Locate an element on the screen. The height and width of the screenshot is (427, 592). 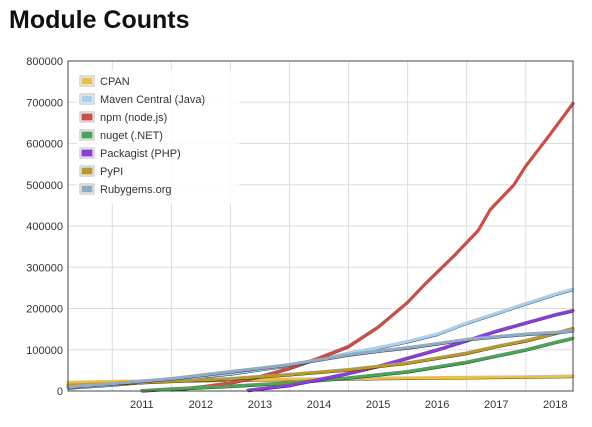
legend-label: CPAN is located at coordinates (115, 82).